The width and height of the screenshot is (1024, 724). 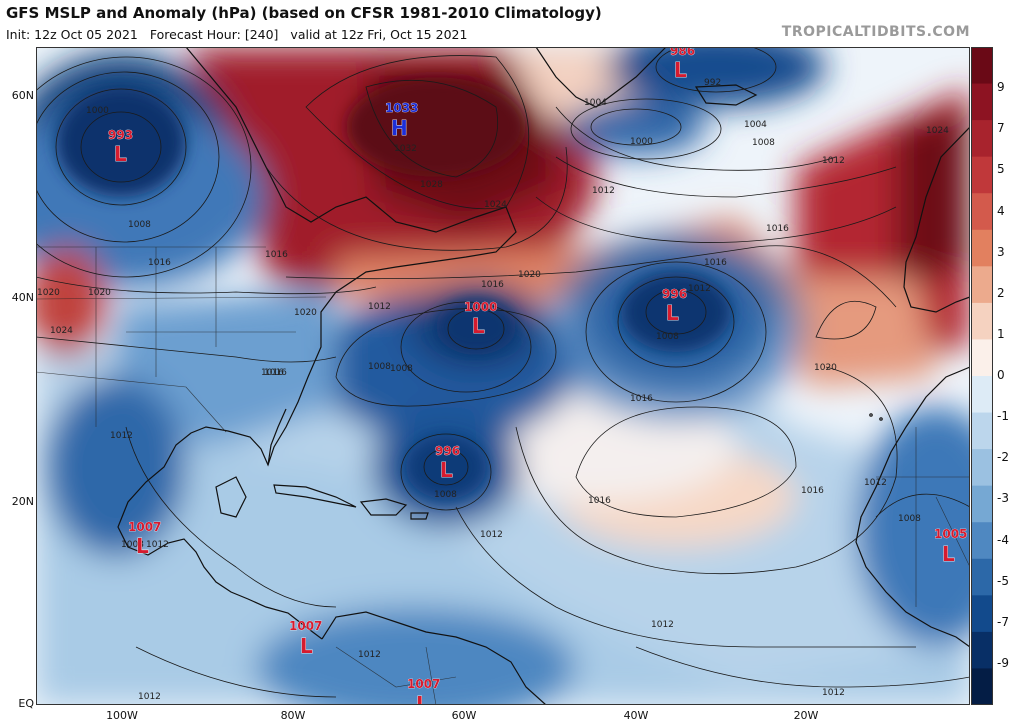 What do you see at coordinates (464, 715) in the screenshot?
I see `lon-label-60w: 60W` at bounding box center [464, 715].